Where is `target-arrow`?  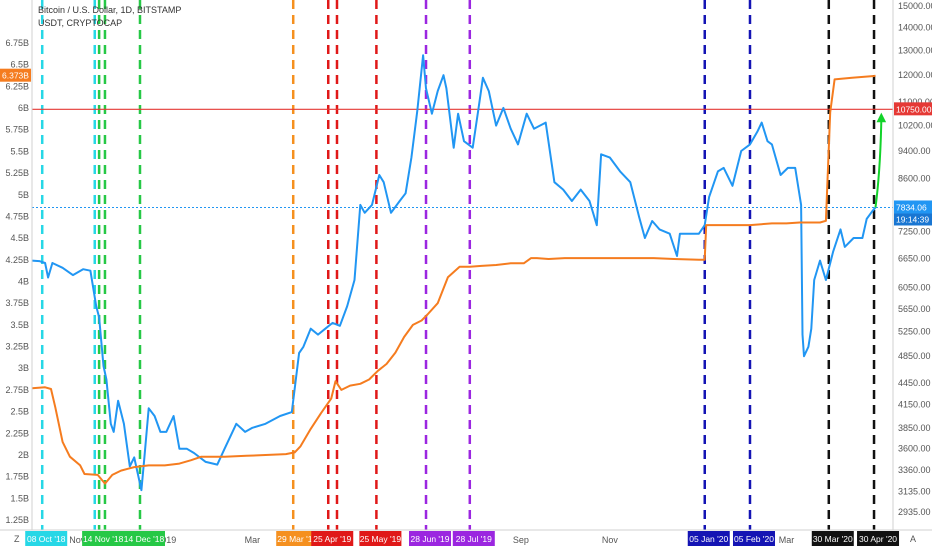 target-arrow is located at coordinates (880, 160).